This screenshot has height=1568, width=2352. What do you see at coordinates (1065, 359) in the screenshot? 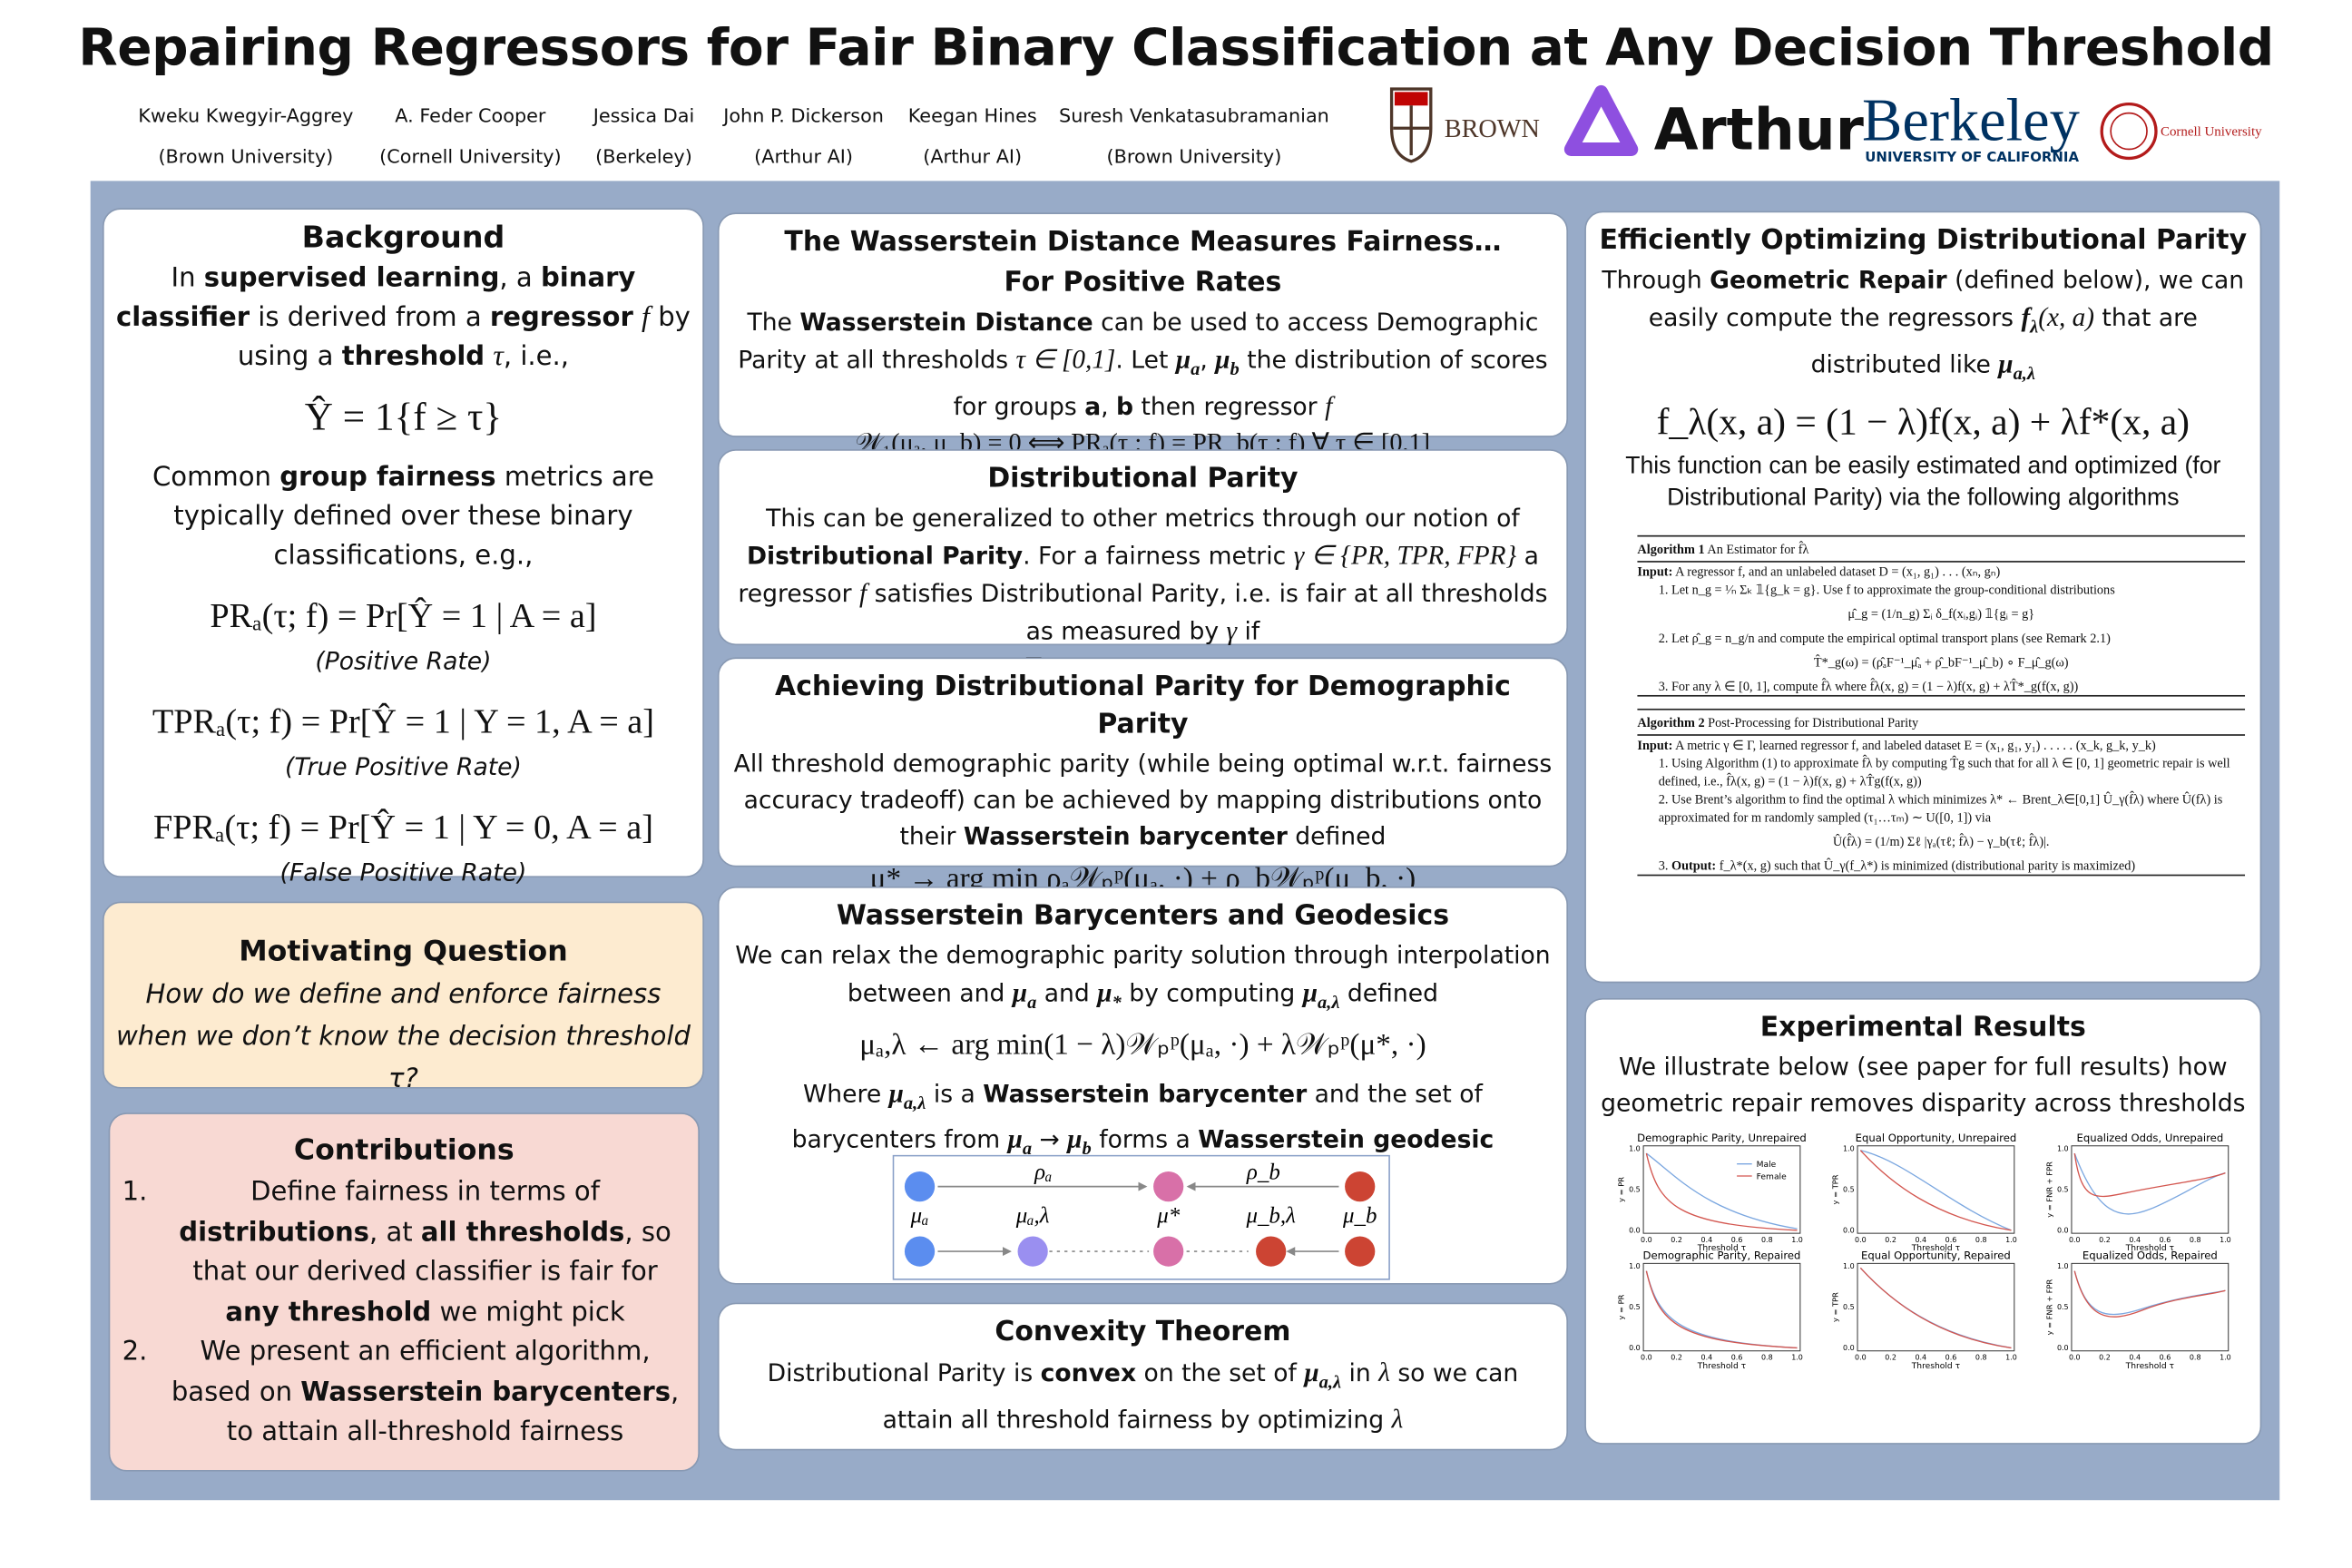
I see `math-text: τ ∈ [0,1]` at bounding box center [1065, 359].